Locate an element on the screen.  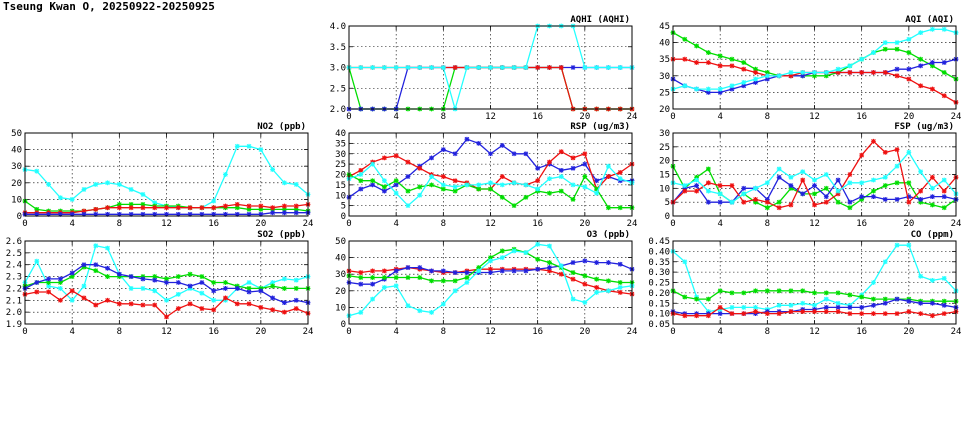
y-tick-label: 0.25 is located at coordinates (659, 284).